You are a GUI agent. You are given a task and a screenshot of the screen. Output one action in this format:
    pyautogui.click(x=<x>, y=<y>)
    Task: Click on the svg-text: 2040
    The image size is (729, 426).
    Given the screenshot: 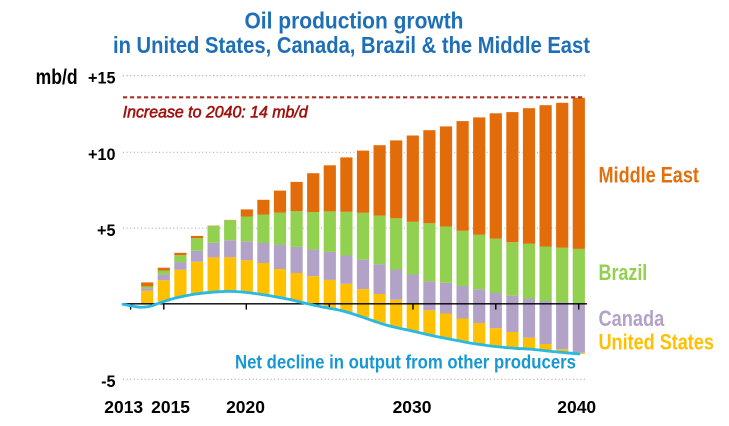 What is the action you would take?
    pyautogui.click(x=576, y=407)
    